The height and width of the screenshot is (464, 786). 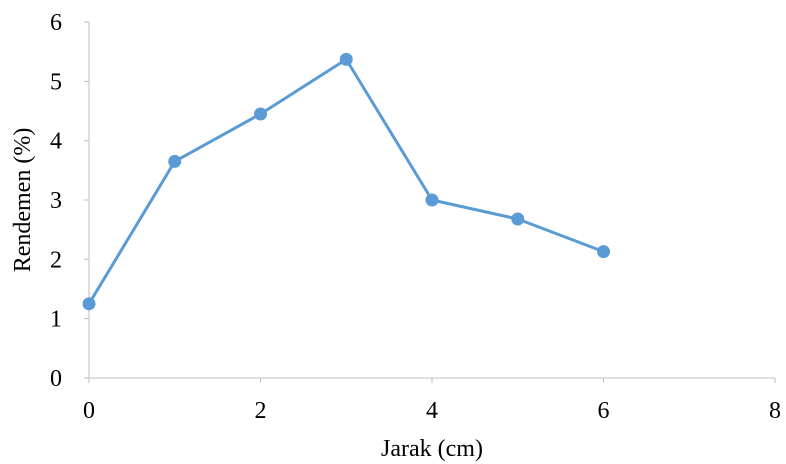 What do you see at coordinates (604, 411) in the screenshot?
I see `x-tick-label-3: 6` at bounding box center [604, 411].